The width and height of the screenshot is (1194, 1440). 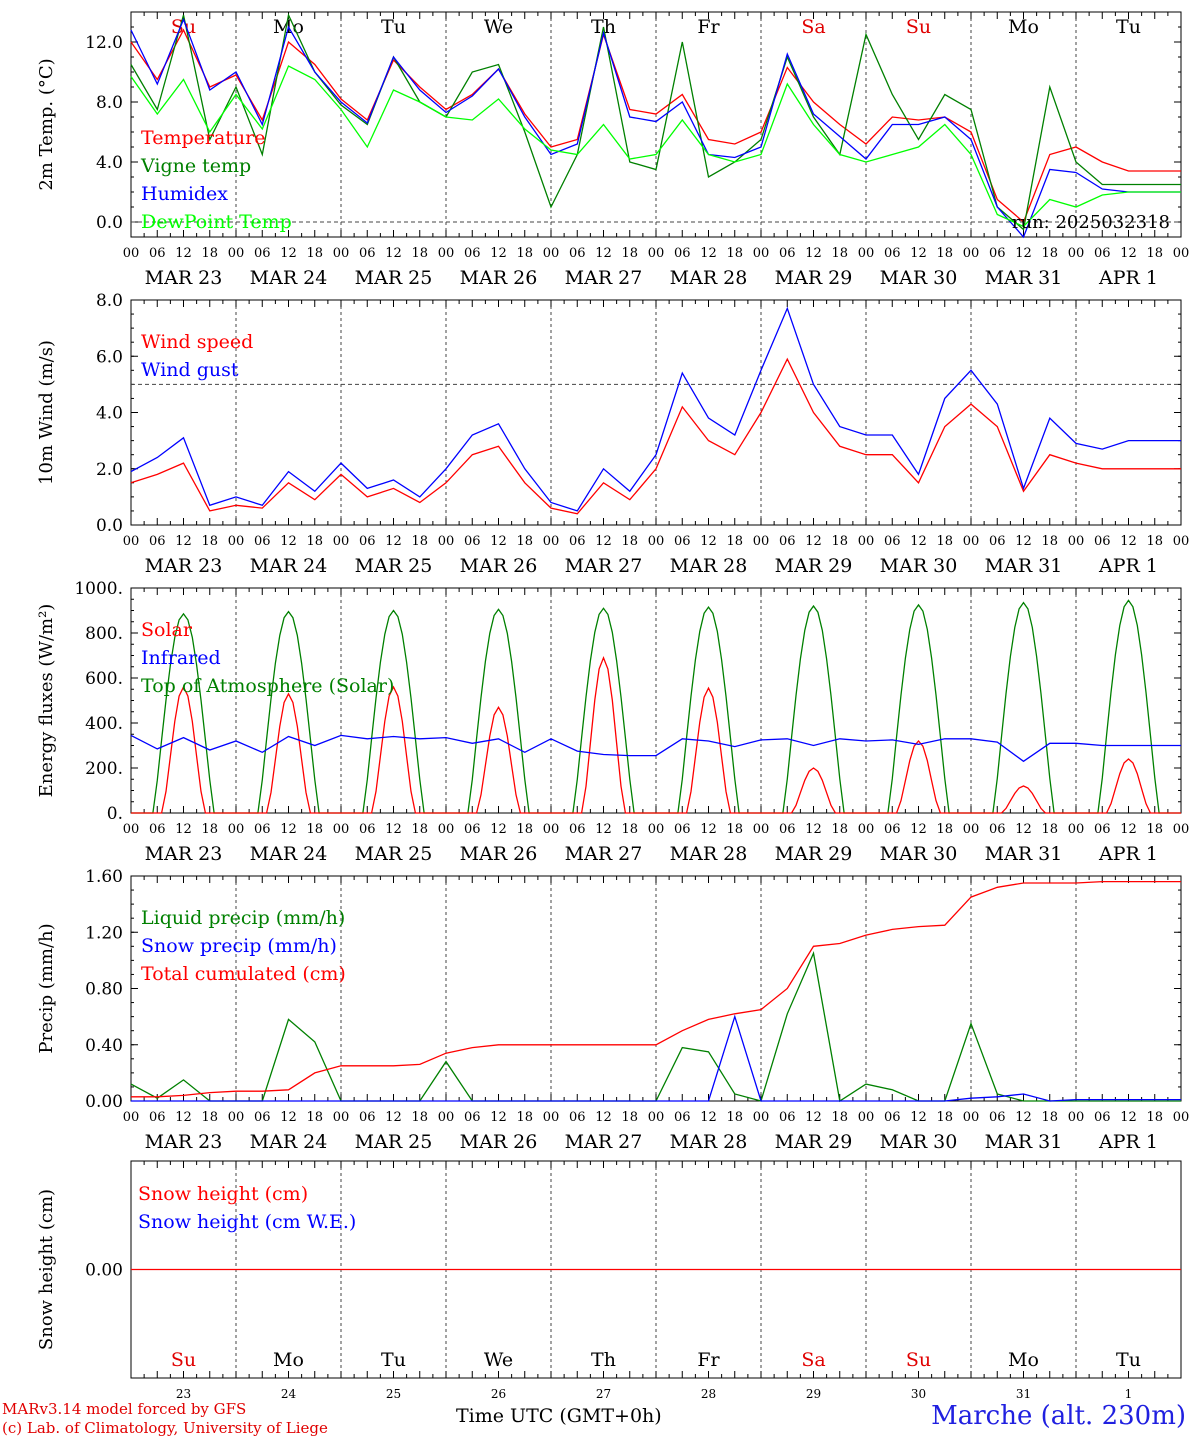 I want to click on run-annotation: run: 2025032318, so click(x=1091, y=222).